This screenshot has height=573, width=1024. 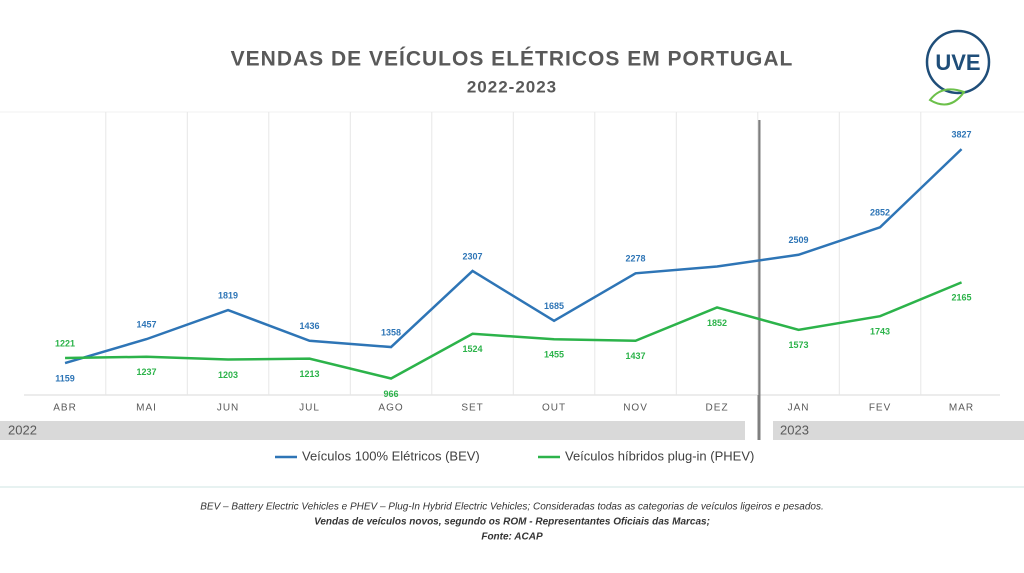 I want to click on data-label: 2307, so click(x=473, y=256).